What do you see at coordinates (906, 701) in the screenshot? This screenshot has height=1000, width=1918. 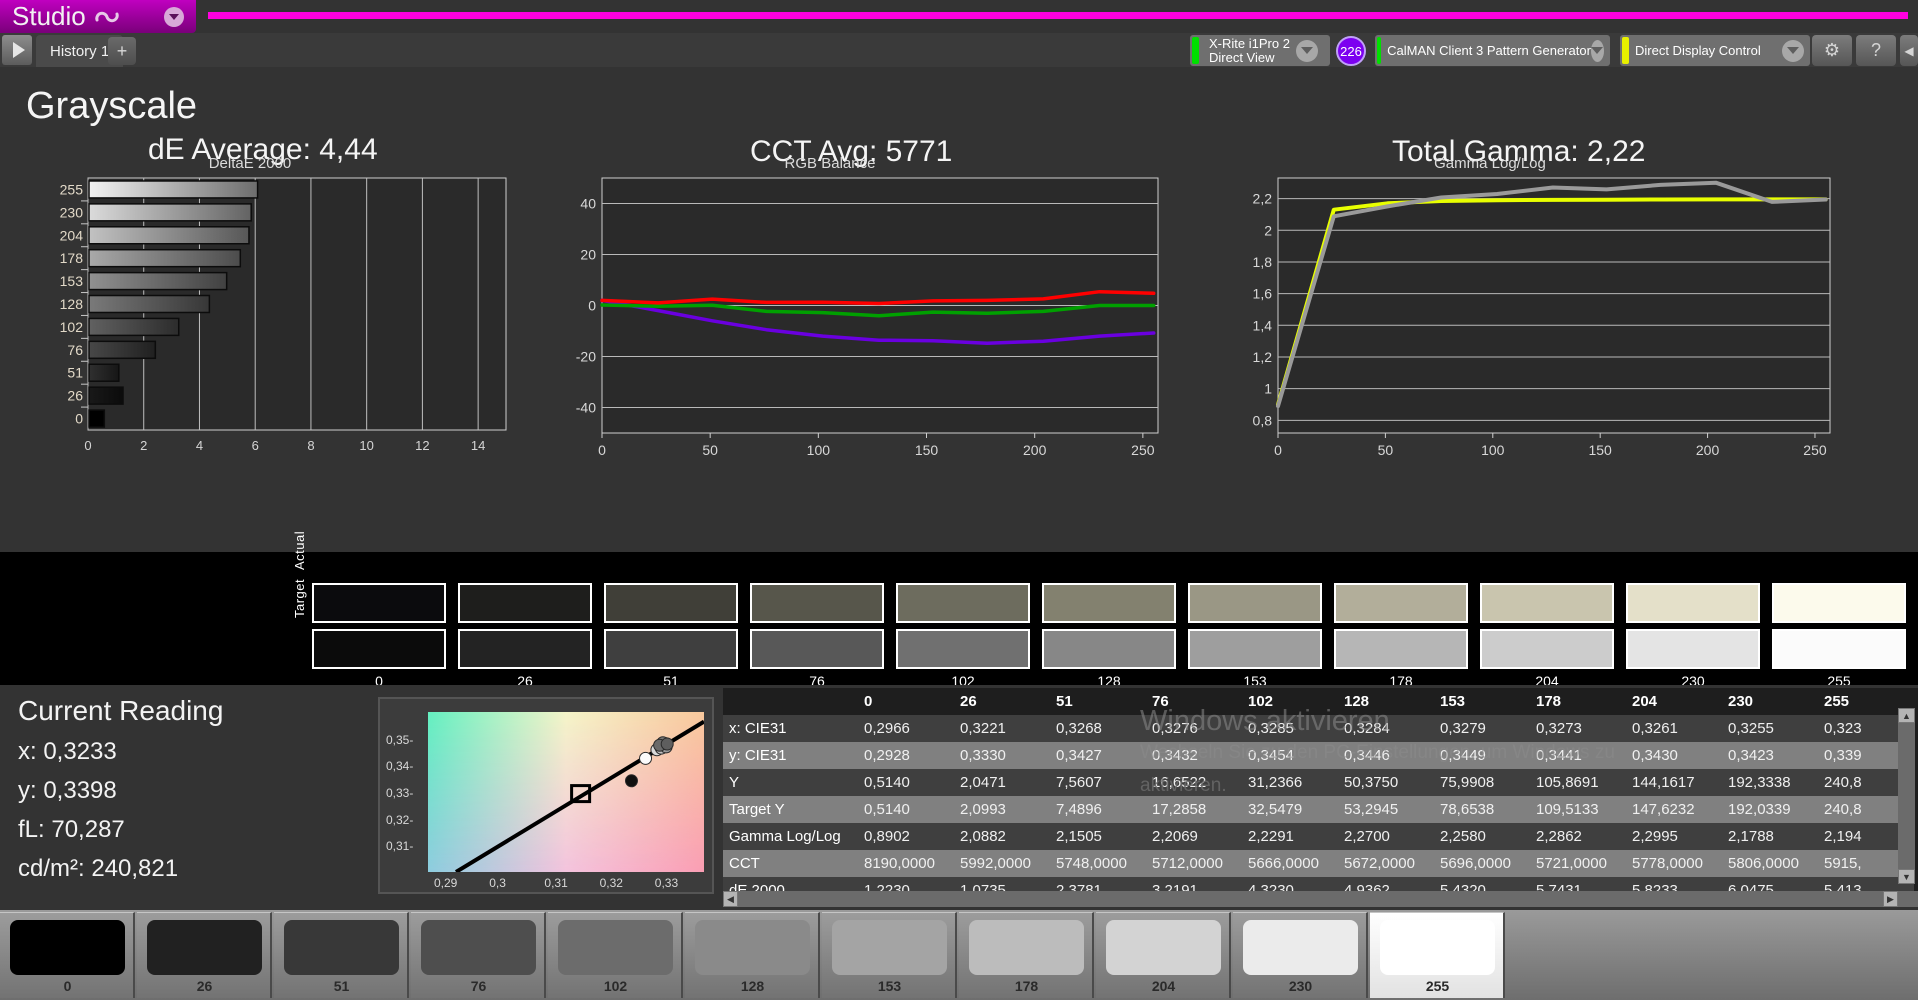 I see `table-column-header: 0` at bounding box center [906, 701].